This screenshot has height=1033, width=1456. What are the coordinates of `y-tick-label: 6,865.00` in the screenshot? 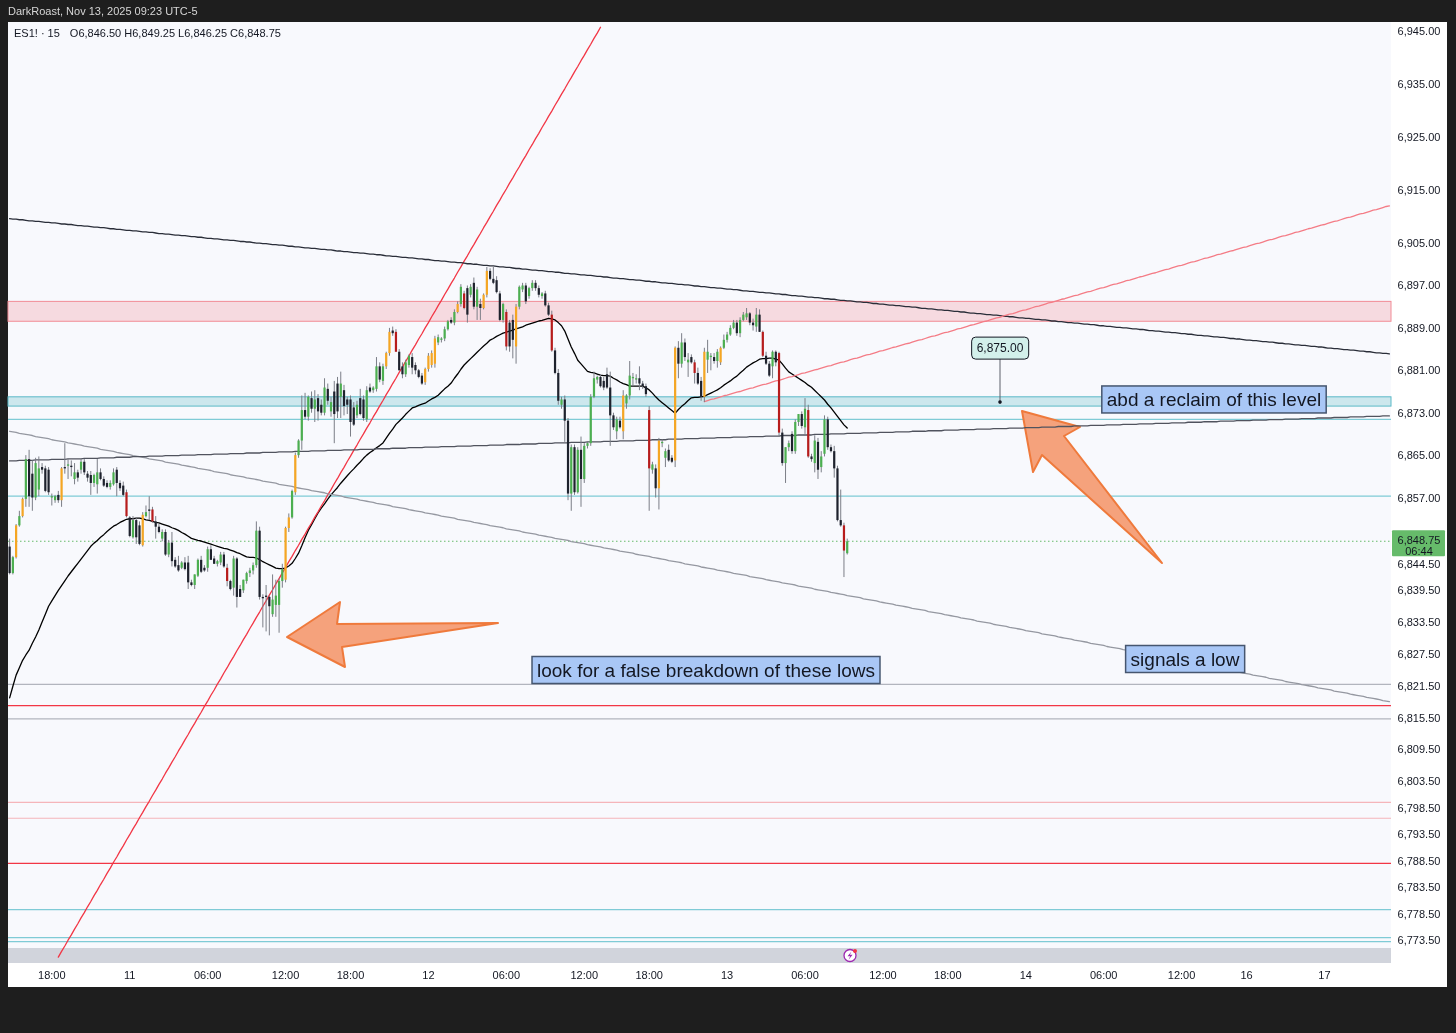 It's located at (1419, 455).